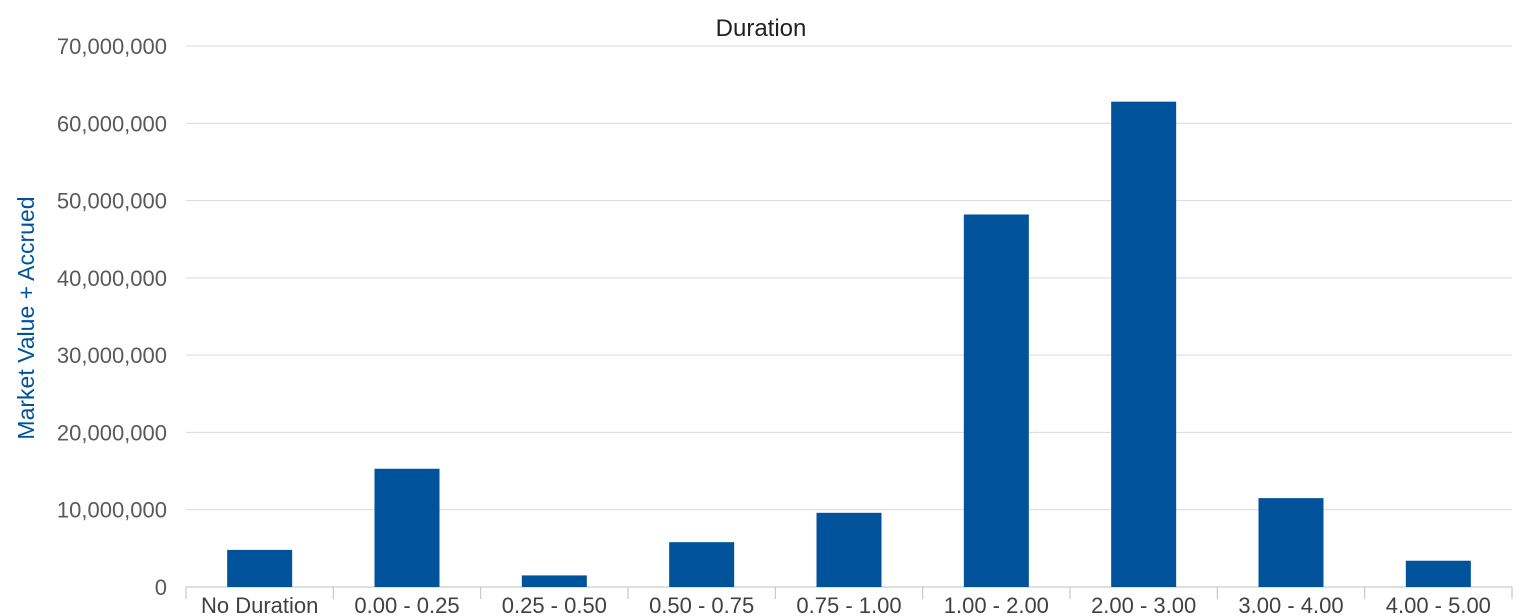 This screenshot has width=1522, height=616. What do you see at coordinates (112, 432) in the screenshot?
I see `y-tick-label: 20,000,000` at bounding box center [112, 432].